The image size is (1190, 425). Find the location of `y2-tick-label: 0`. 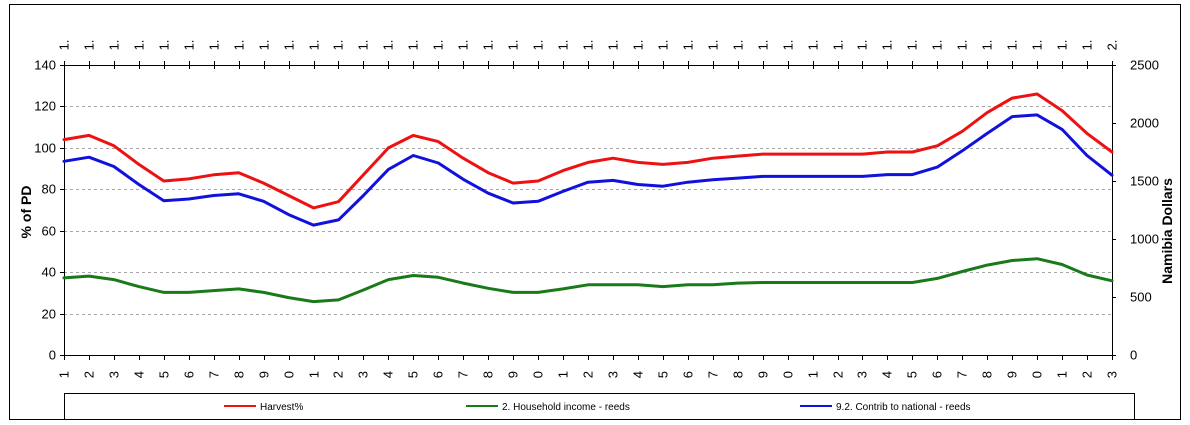

y2-tick-label: 0 is located at coordinates (1133, 355).